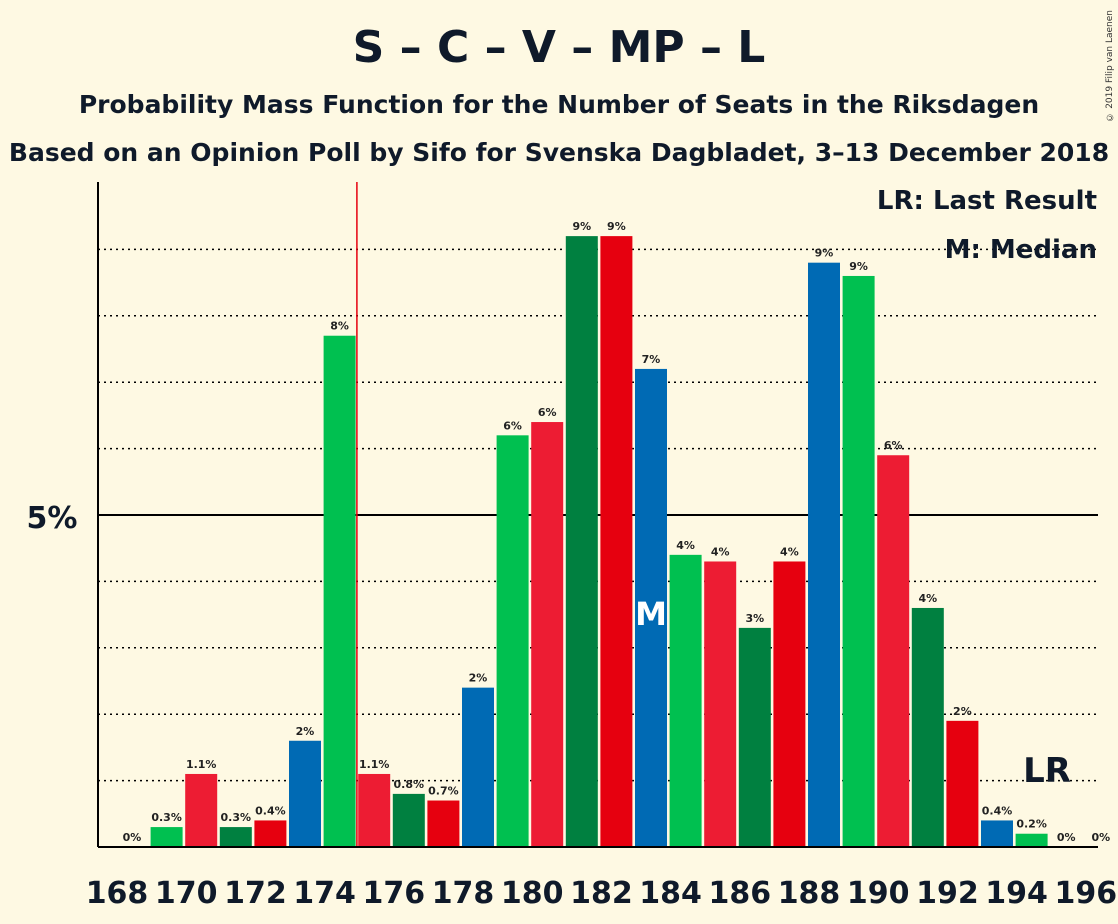 The image size is (1118, 924). What do you see at coordinates (547, 412) in the screenshot?
I see `value-label-seat-180: 6%` at bounding box center [547, 412].